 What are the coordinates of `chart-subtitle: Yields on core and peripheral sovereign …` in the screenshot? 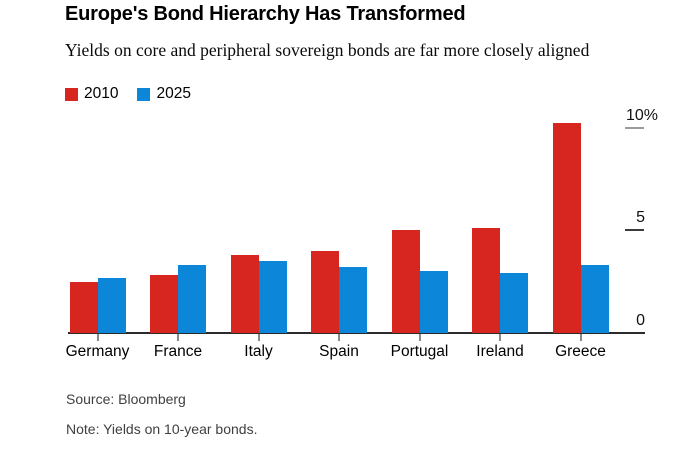 It's located at (327, 50).